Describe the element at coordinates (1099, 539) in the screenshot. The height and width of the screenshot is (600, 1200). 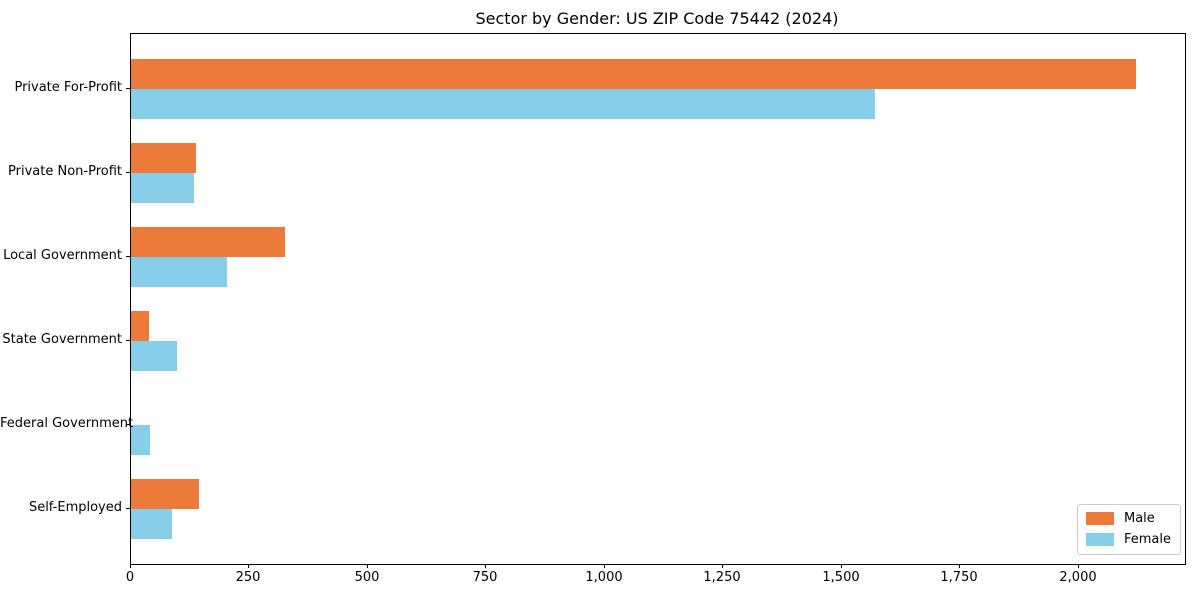
I see `legend-swatch-female` at that location.